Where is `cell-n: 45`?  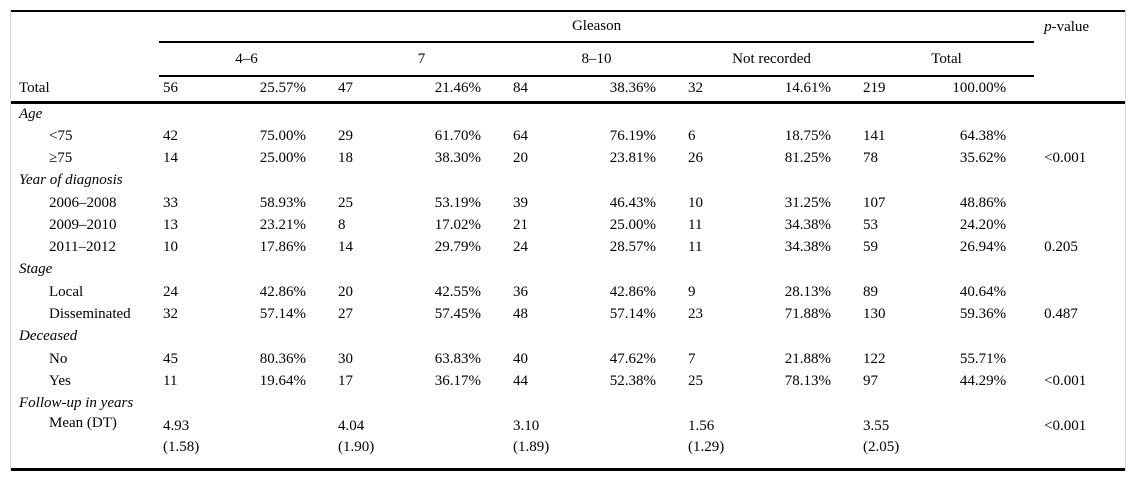 cell-n: 45 is located at coordinates (170, 358).